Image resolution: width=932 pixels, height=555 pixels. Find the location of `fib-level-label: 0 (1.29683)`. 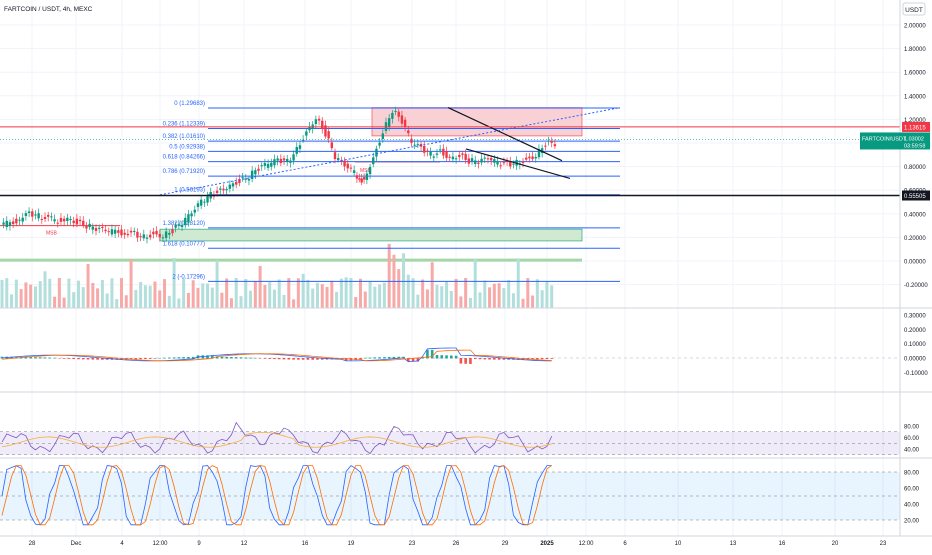

fib-level-label: 0 (1.29683) is located at coordinates (189, 104).